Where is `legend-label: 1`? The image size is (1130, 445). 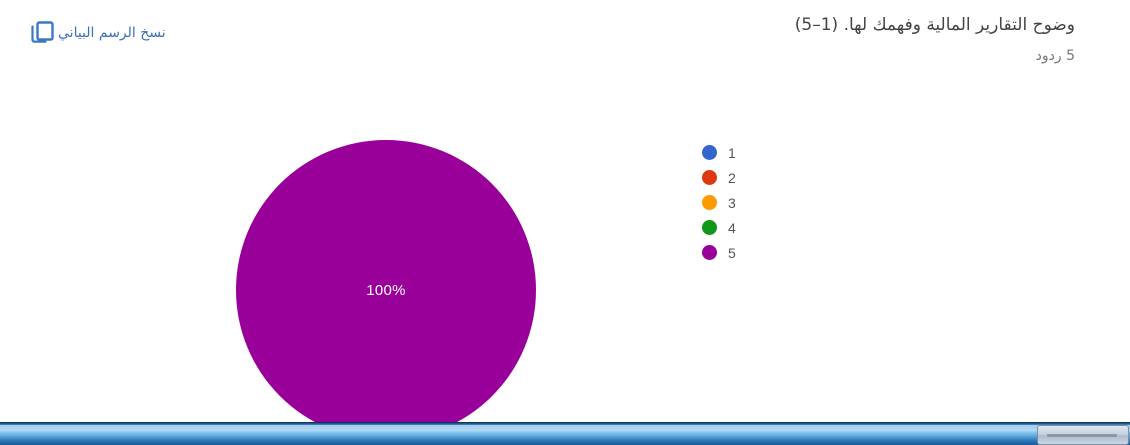
legend-label: 1 is located at coordinates (732, 152).